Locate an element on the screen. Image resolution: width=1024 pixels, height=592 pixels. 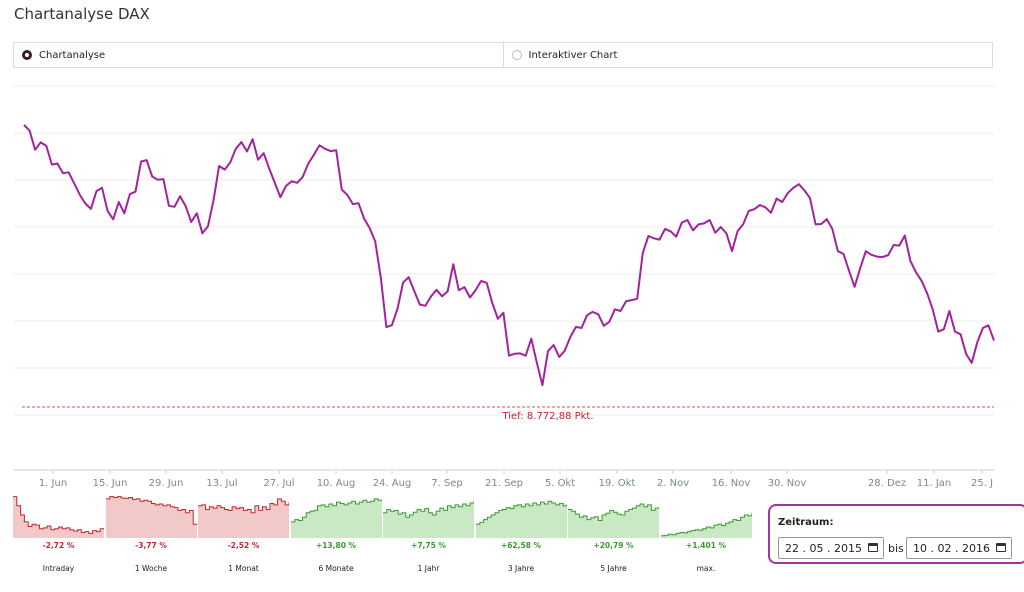
x-tick-label: 27. Jul is located at coordinates (278, 483).